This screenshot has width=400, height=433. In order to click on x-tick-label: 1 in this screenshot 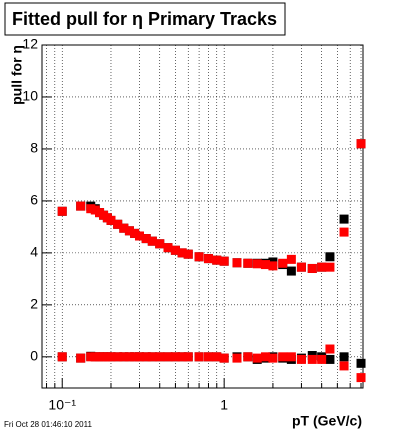, I will do `click(224, 405)`.